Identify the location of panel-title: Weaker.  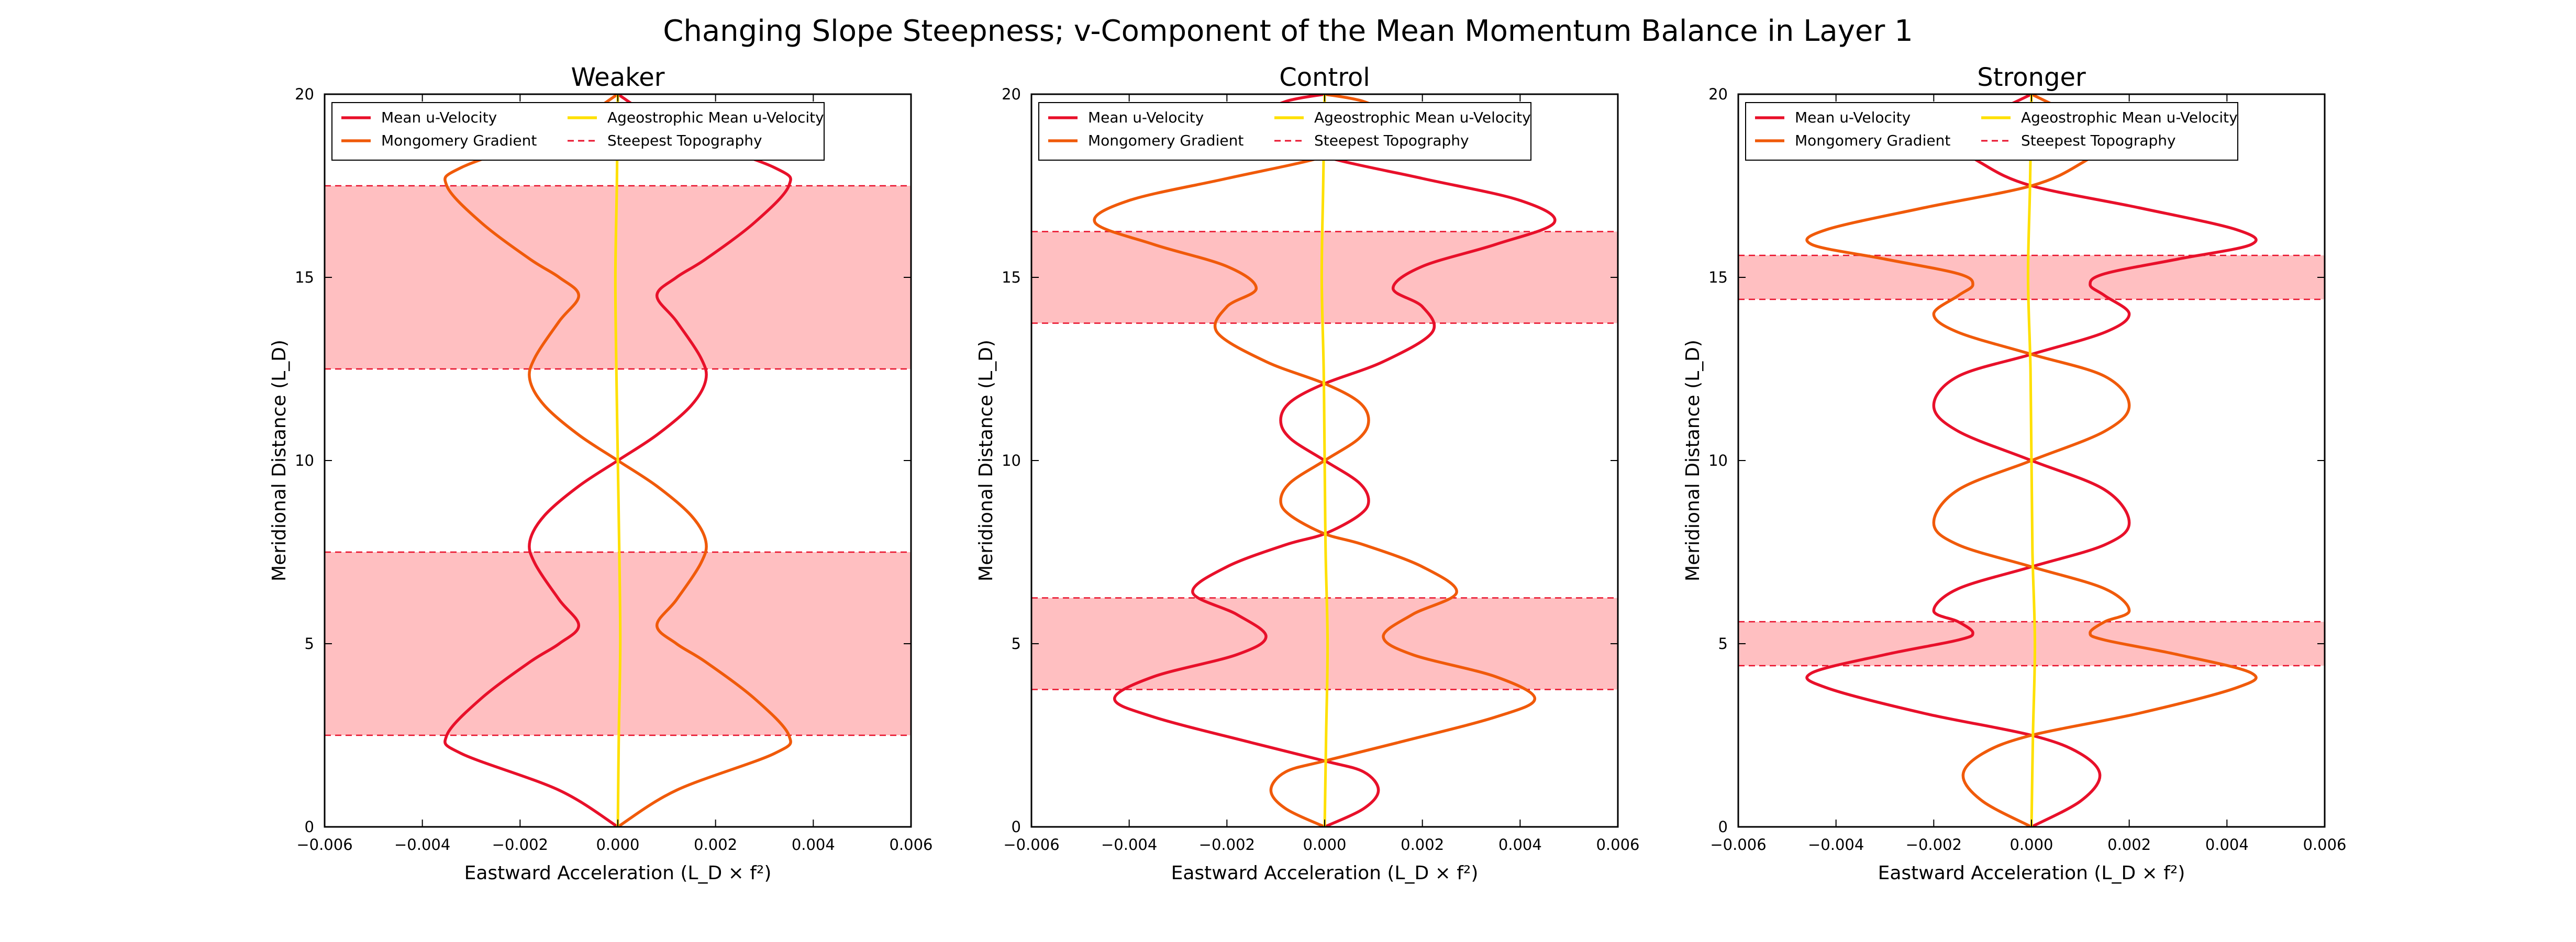
(618, 77).